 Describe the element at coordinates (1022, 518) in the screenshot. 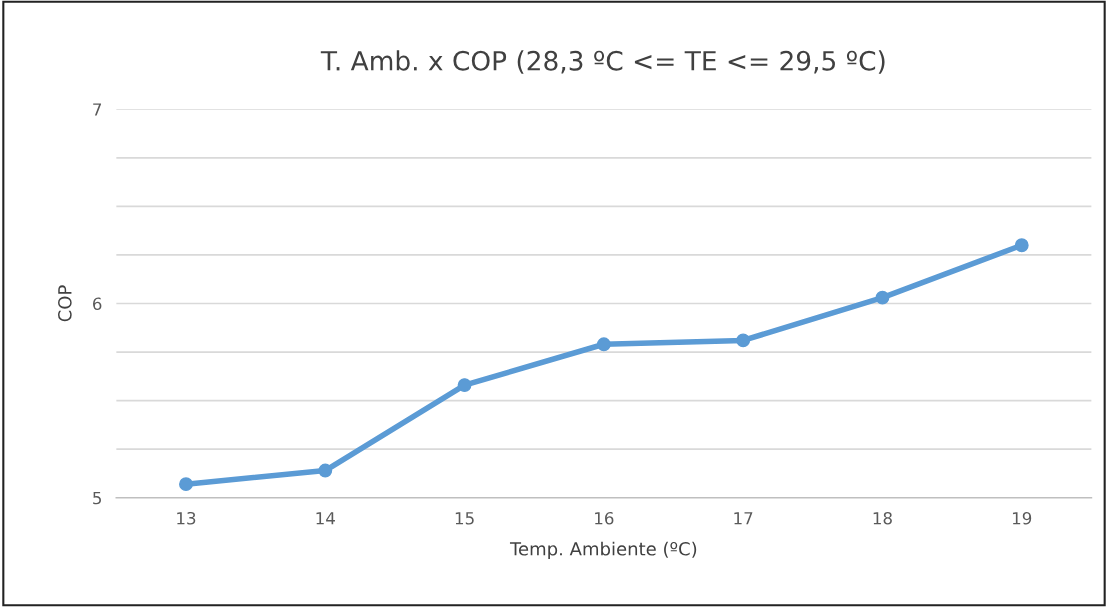

I see `x-tick-label: 19` at that location.